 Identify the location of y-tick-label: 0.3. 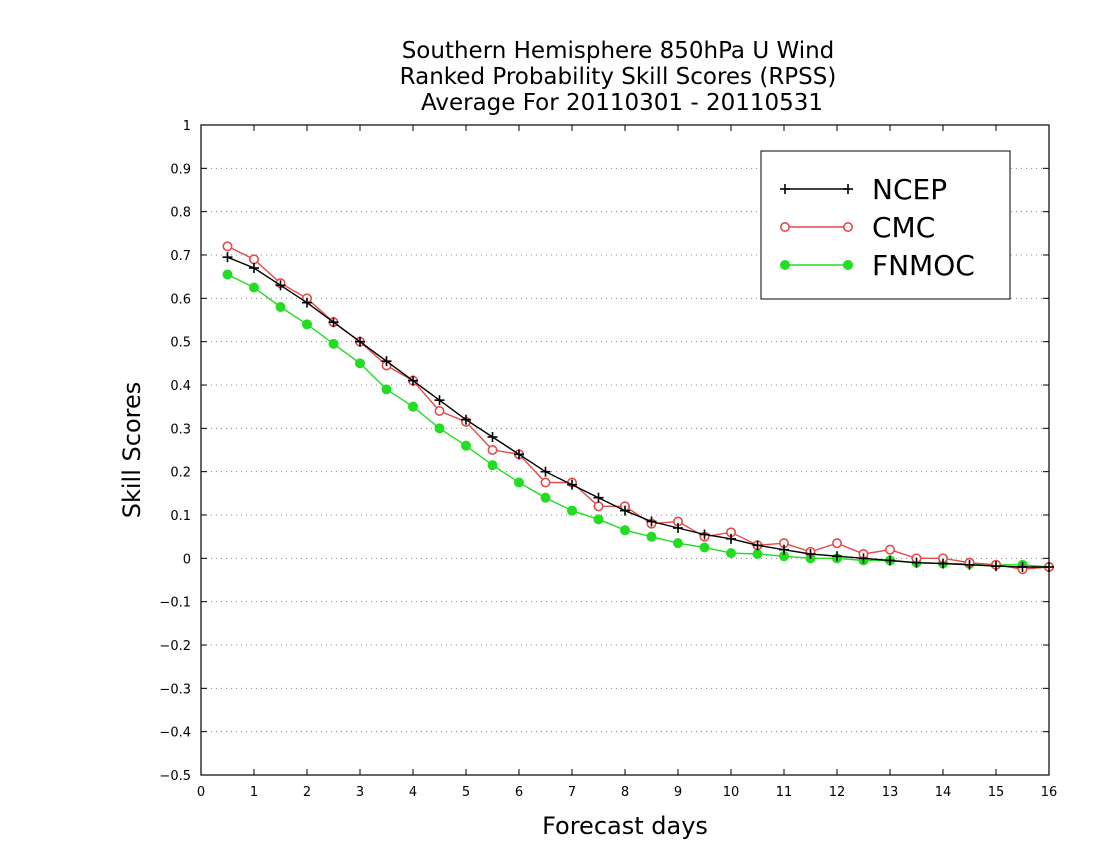
(180, 429).